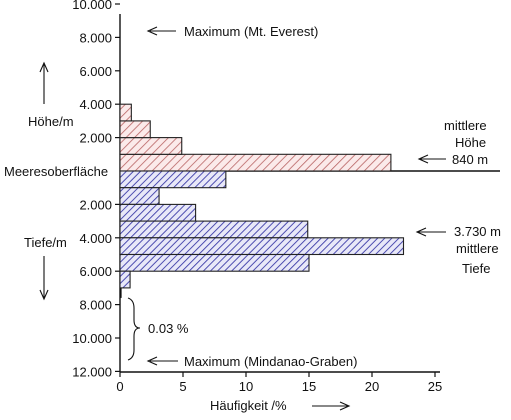 The image size is (511, 420). What do you see at coordinates (279, 383) in the screenshot?
I see `x-ticks: 0 5 10 15 20 25` at bounding box center [279, 383].